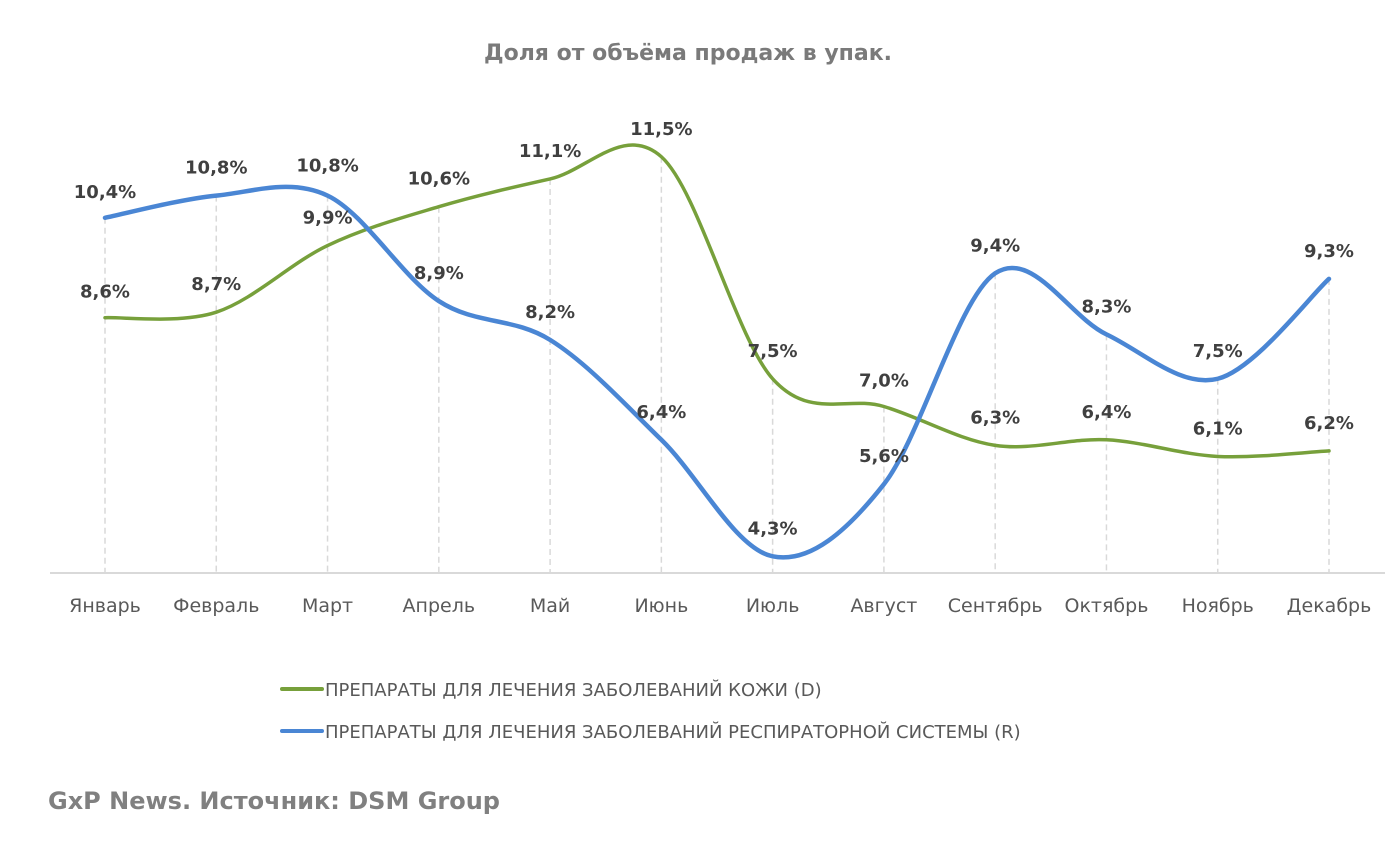  Describe the element at coordinates (773, 606) in the screenshot. I see `x-tick-label: Июль` at that location.